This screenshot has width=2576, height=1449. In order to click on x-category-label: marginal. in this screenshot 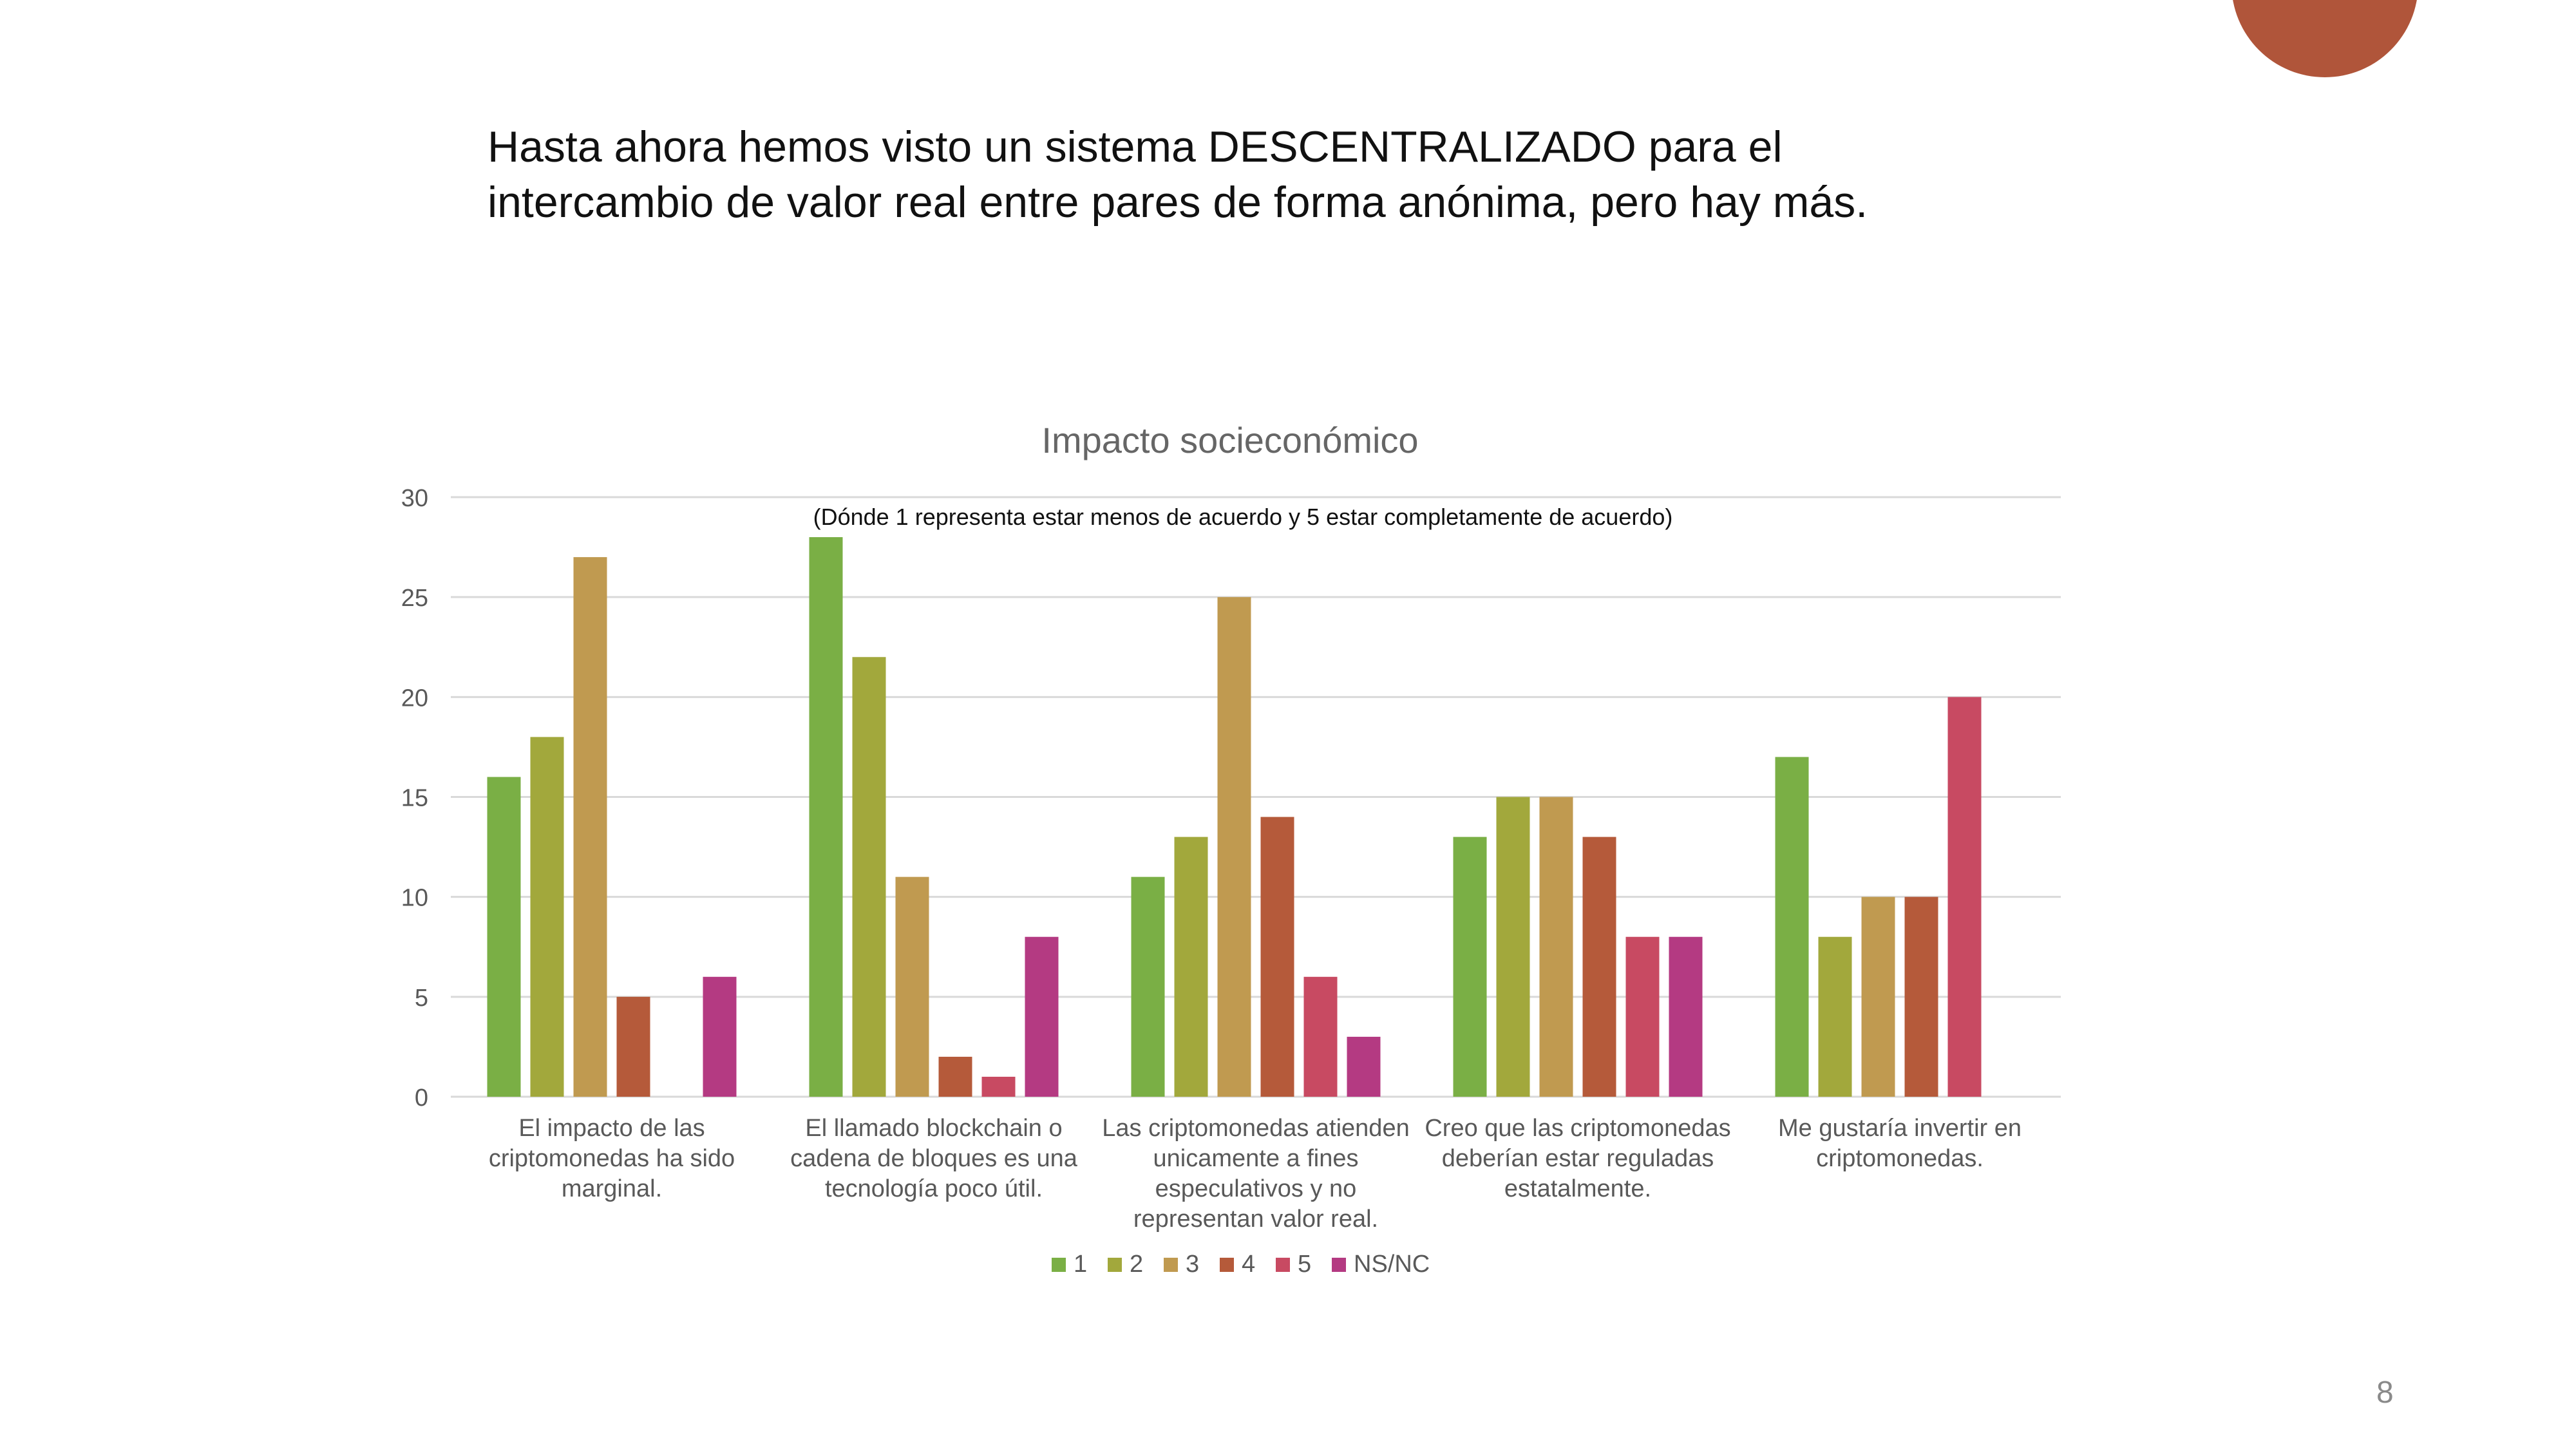, I will do `click(612, 1189)`.